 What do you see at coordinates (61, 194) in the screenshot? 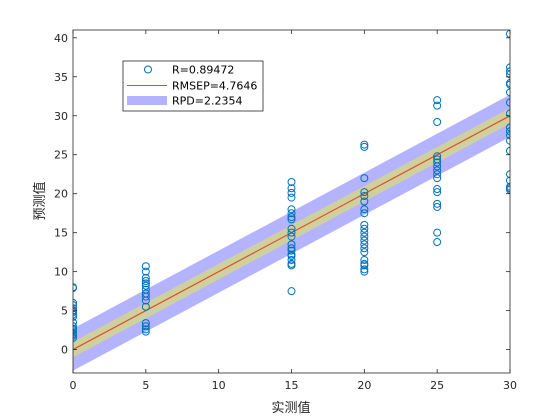
I see `y-tick-label: 20` at bounding box center [61, 194].